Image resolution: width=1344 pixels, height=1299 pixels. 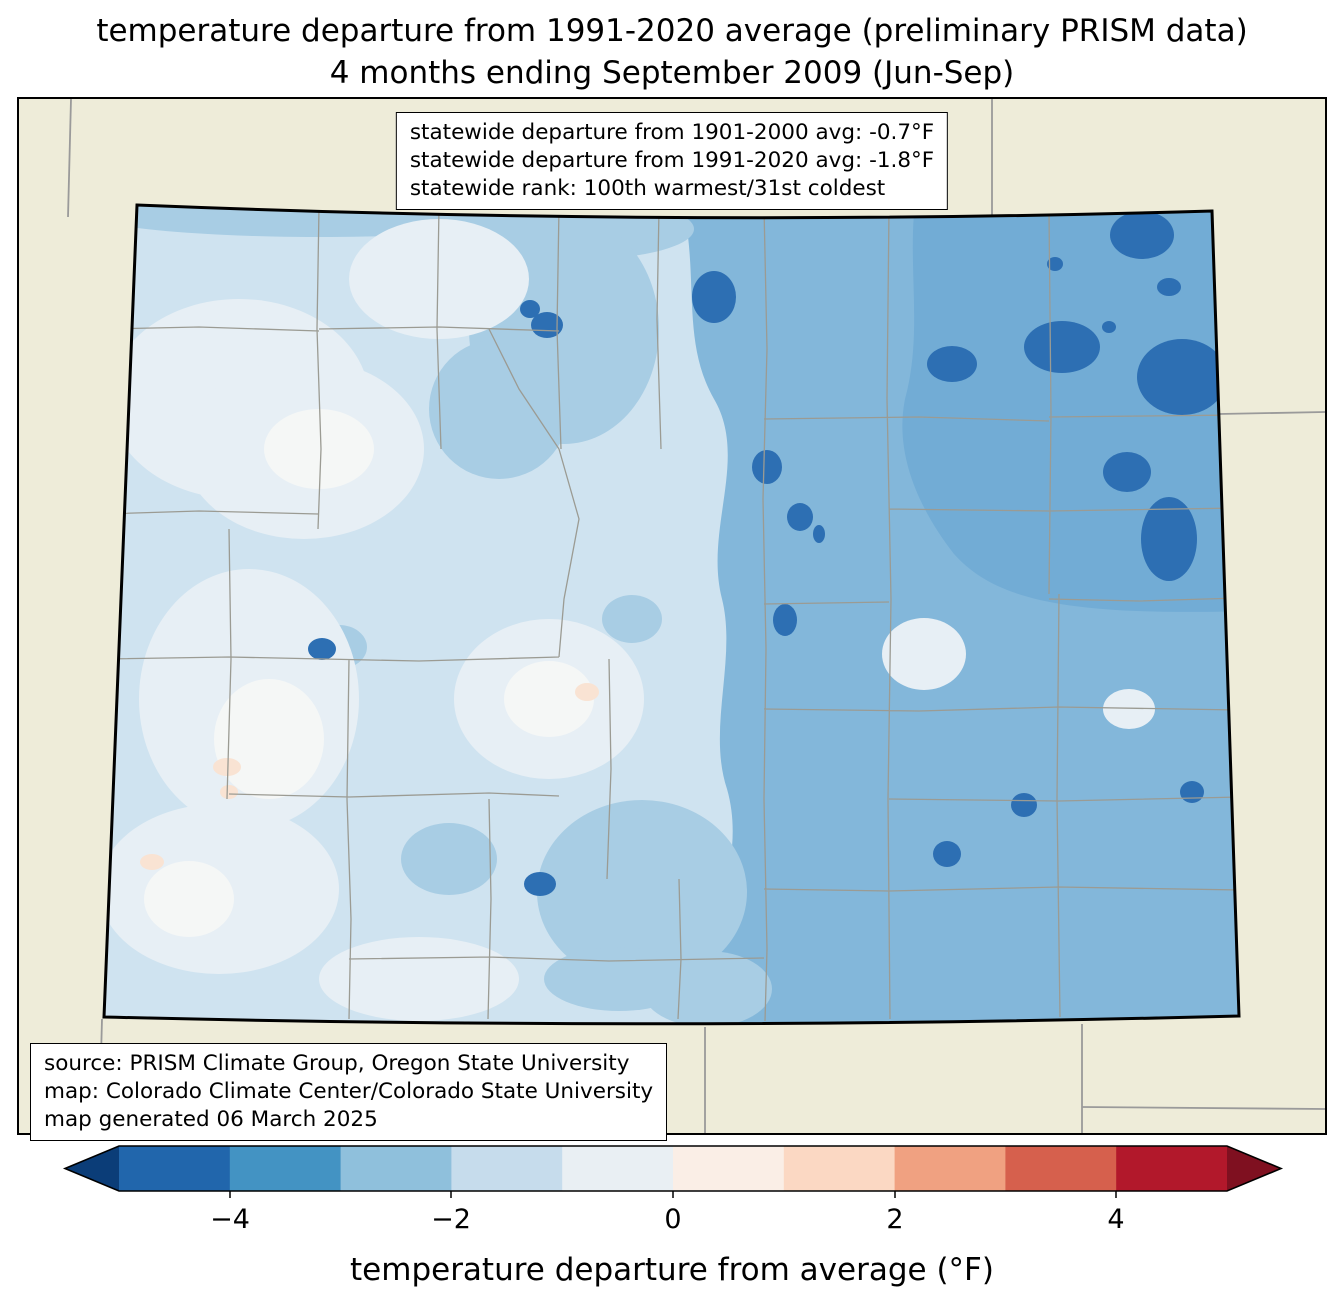 I want to click on colorbar-outline, so click(x=673, y=1168).